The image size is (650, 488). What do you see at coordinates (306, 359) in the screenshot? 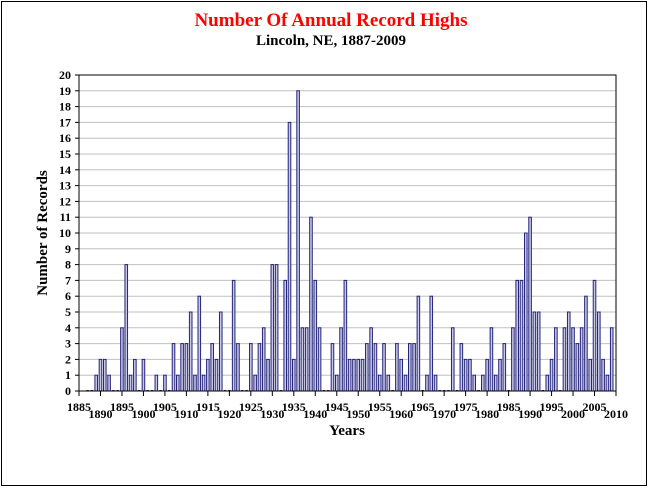
I see `bar-1938` at bounding box center [306, 359].